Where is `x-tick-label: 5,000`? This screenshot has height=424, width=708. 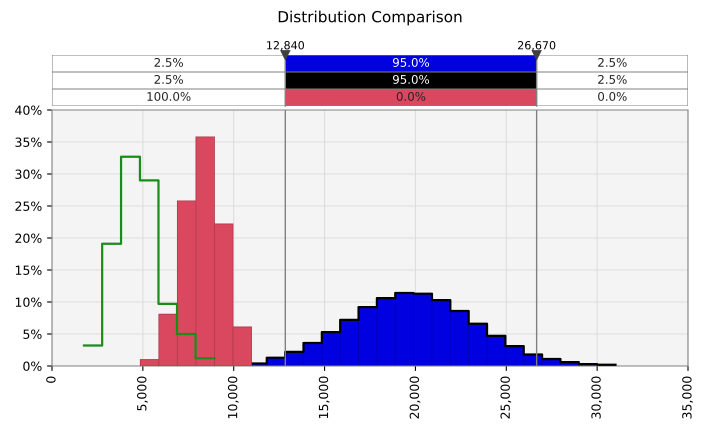
x-tick-label: 5,000 is located at coordinates (142, 393).